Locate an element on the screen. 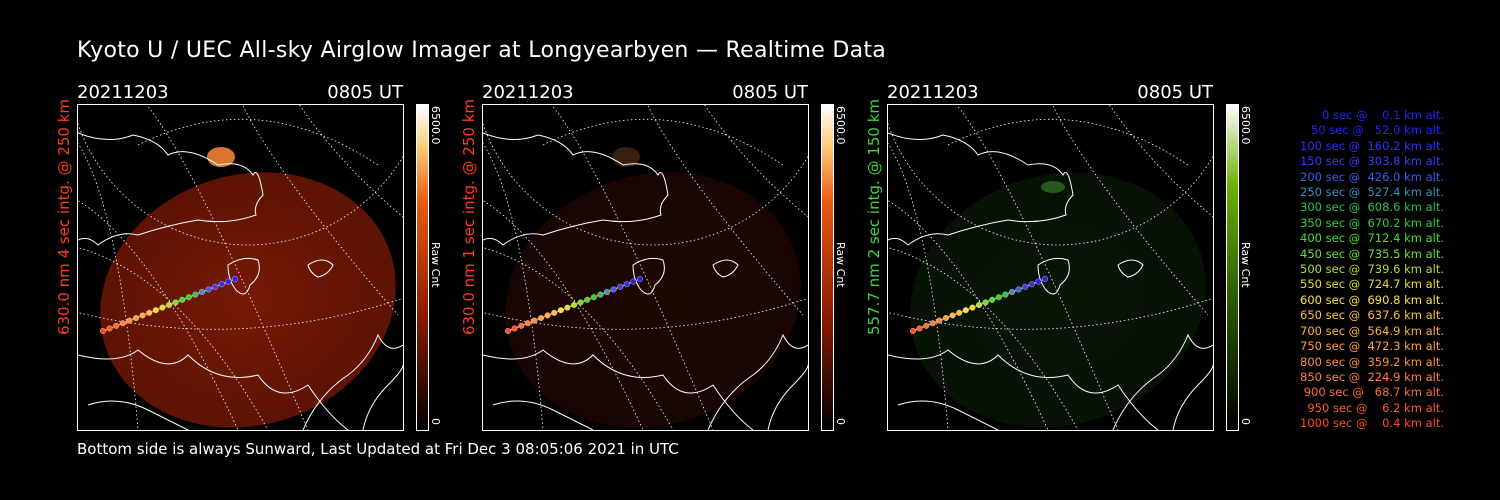 Image resolution: width=1500 pixels, height=500 pixels. legend-entry: 50 sec @ 52.0 km alt. is located at coordinates (1377, 130).